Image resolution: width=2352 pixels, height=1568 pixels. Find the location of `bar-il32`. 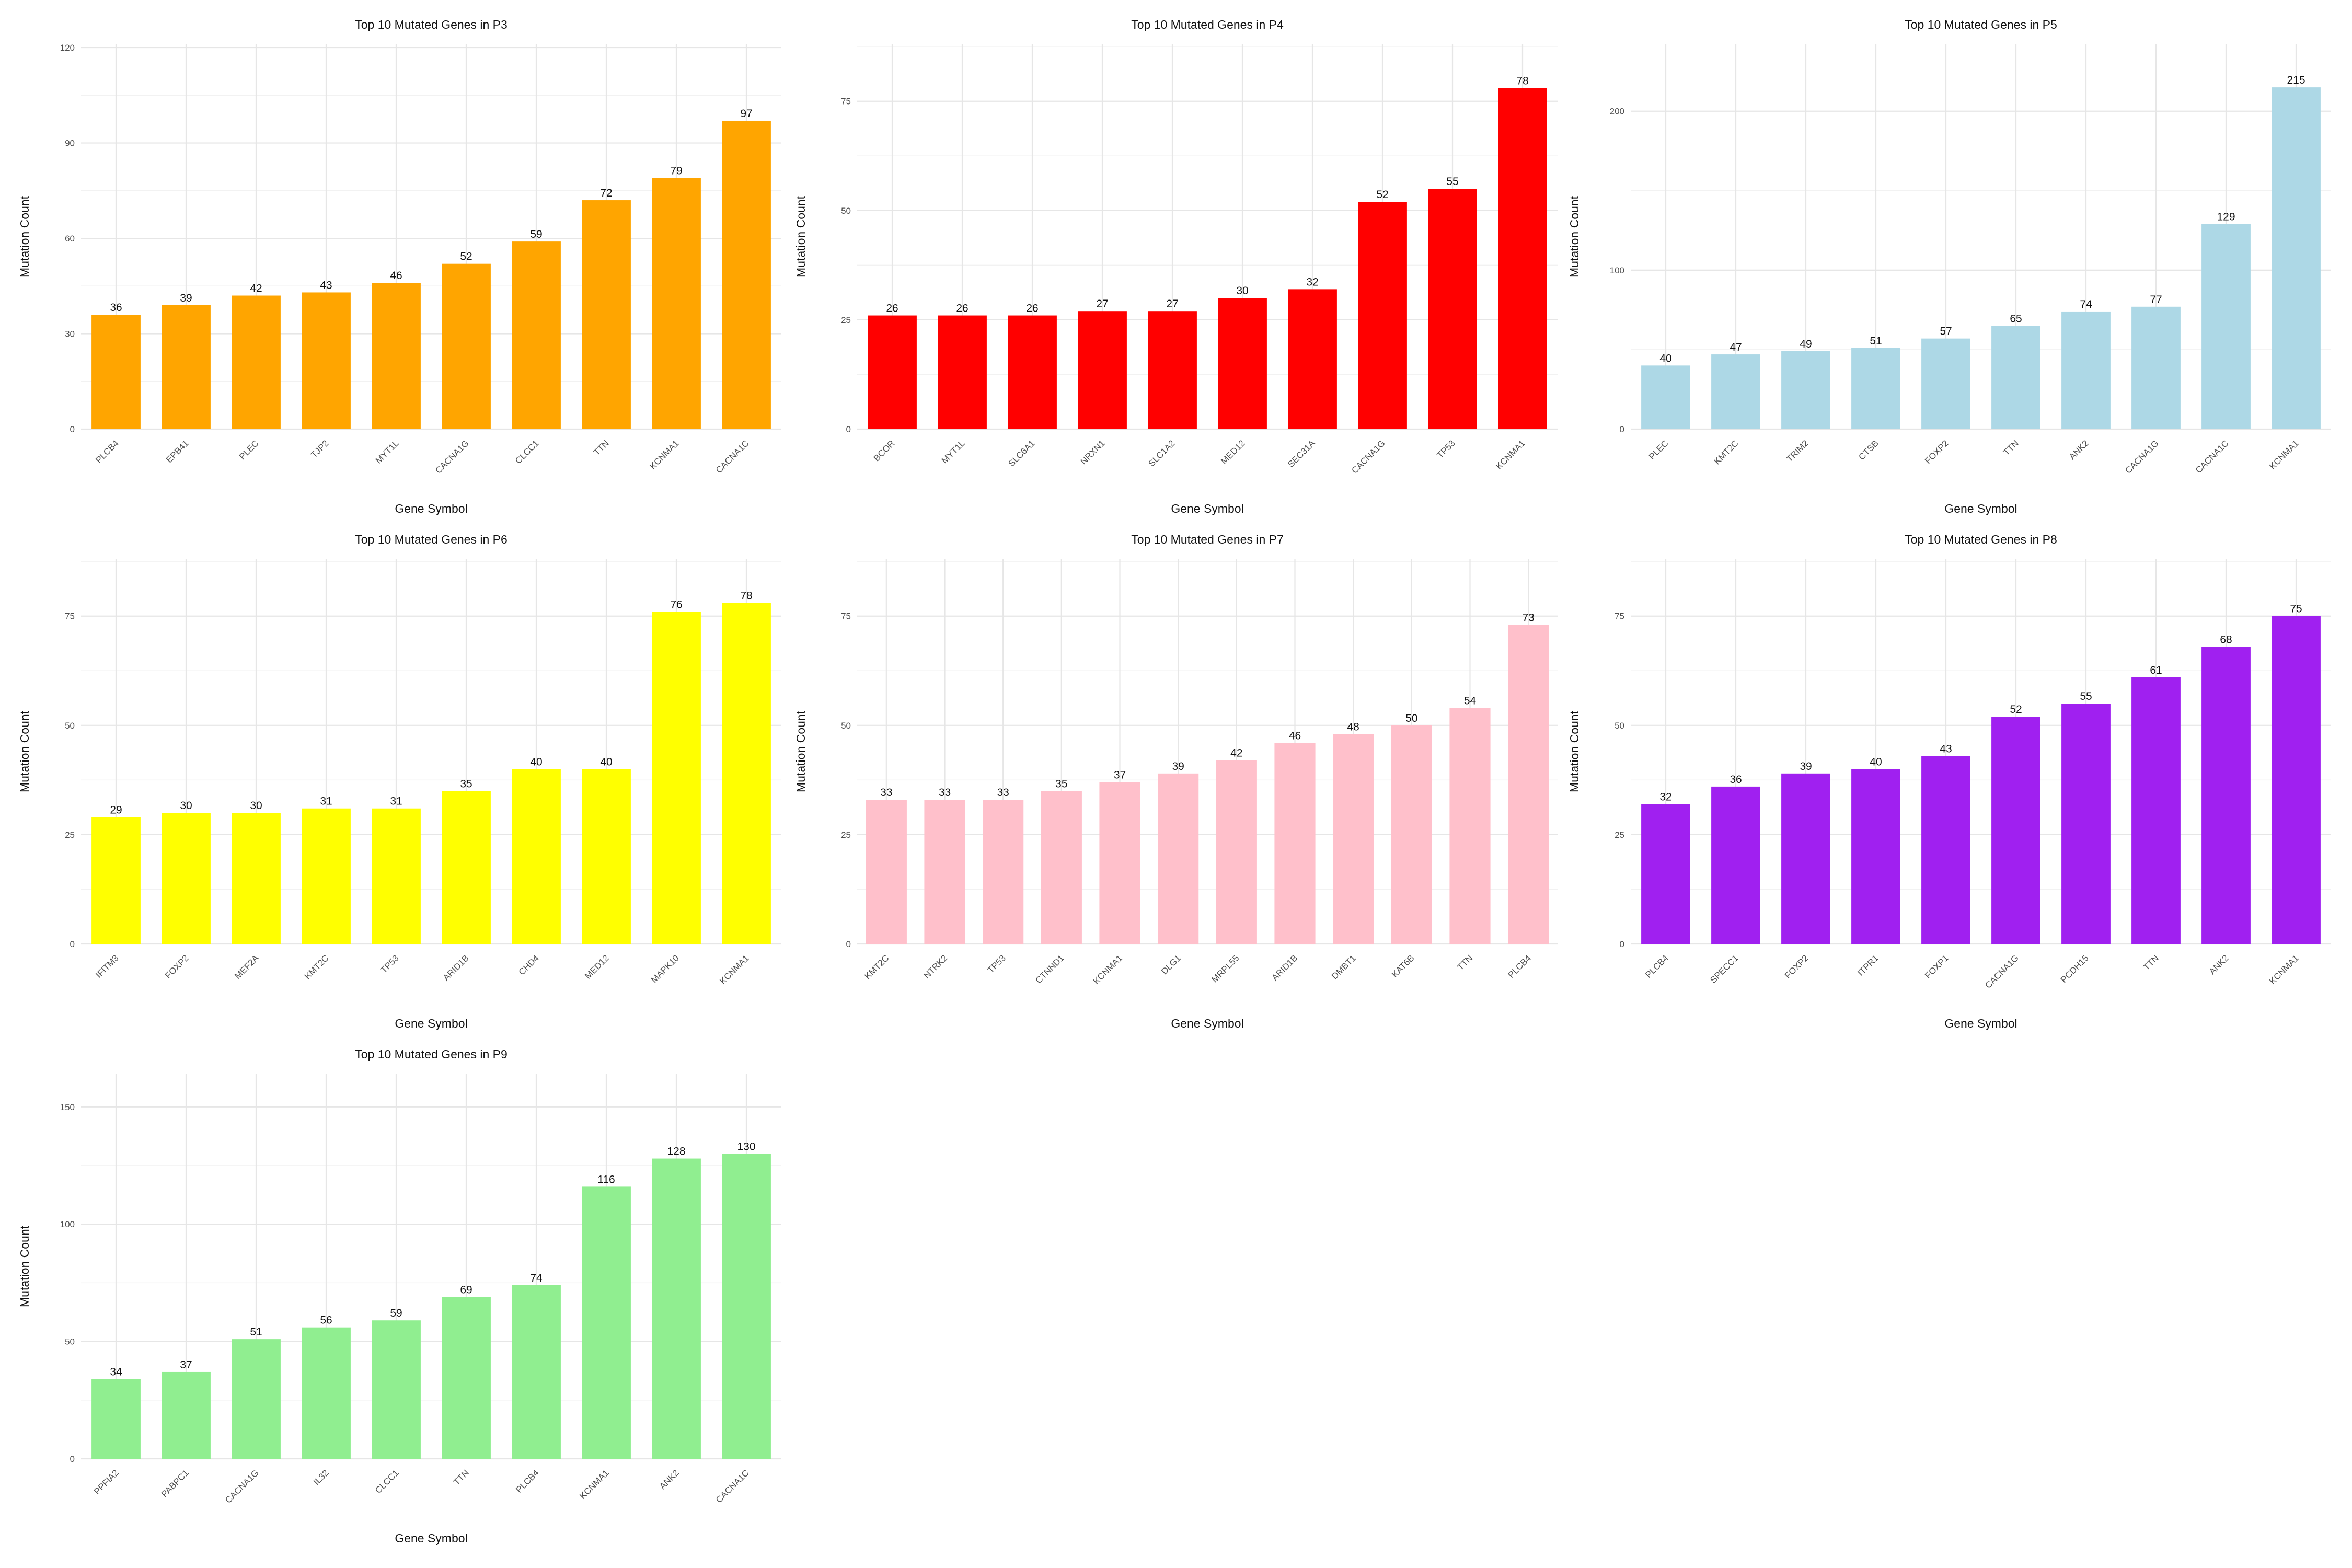

bar-il32 is located at coordinates (326, 1393).